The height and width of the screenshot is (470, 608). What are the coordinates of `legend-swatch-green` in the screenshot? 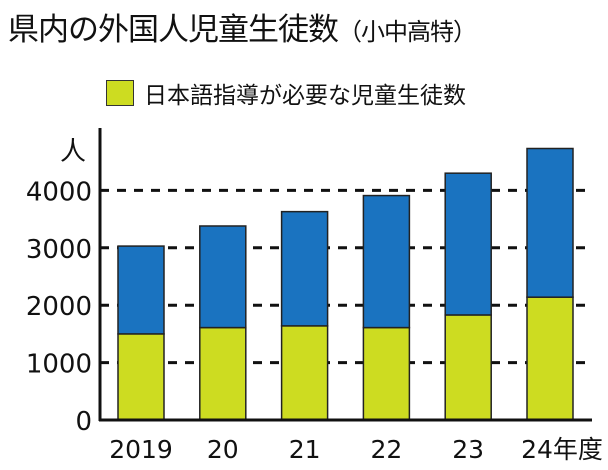 It's located at (120, 93).